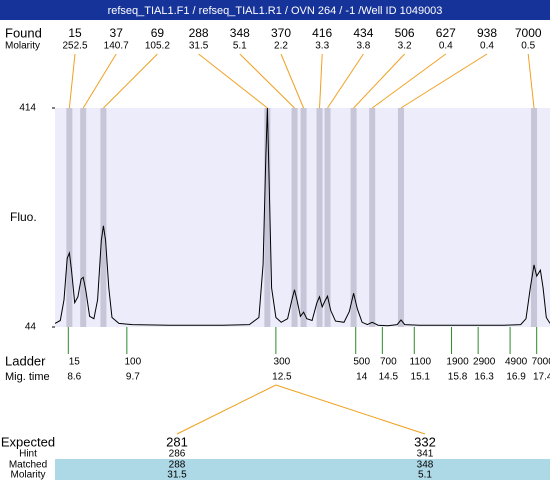 The image size is (550, 480). What do you see at coordinates (28, 454) in the screenshot?
I see `hint-label: Hint` at bounding box center [28, 454].